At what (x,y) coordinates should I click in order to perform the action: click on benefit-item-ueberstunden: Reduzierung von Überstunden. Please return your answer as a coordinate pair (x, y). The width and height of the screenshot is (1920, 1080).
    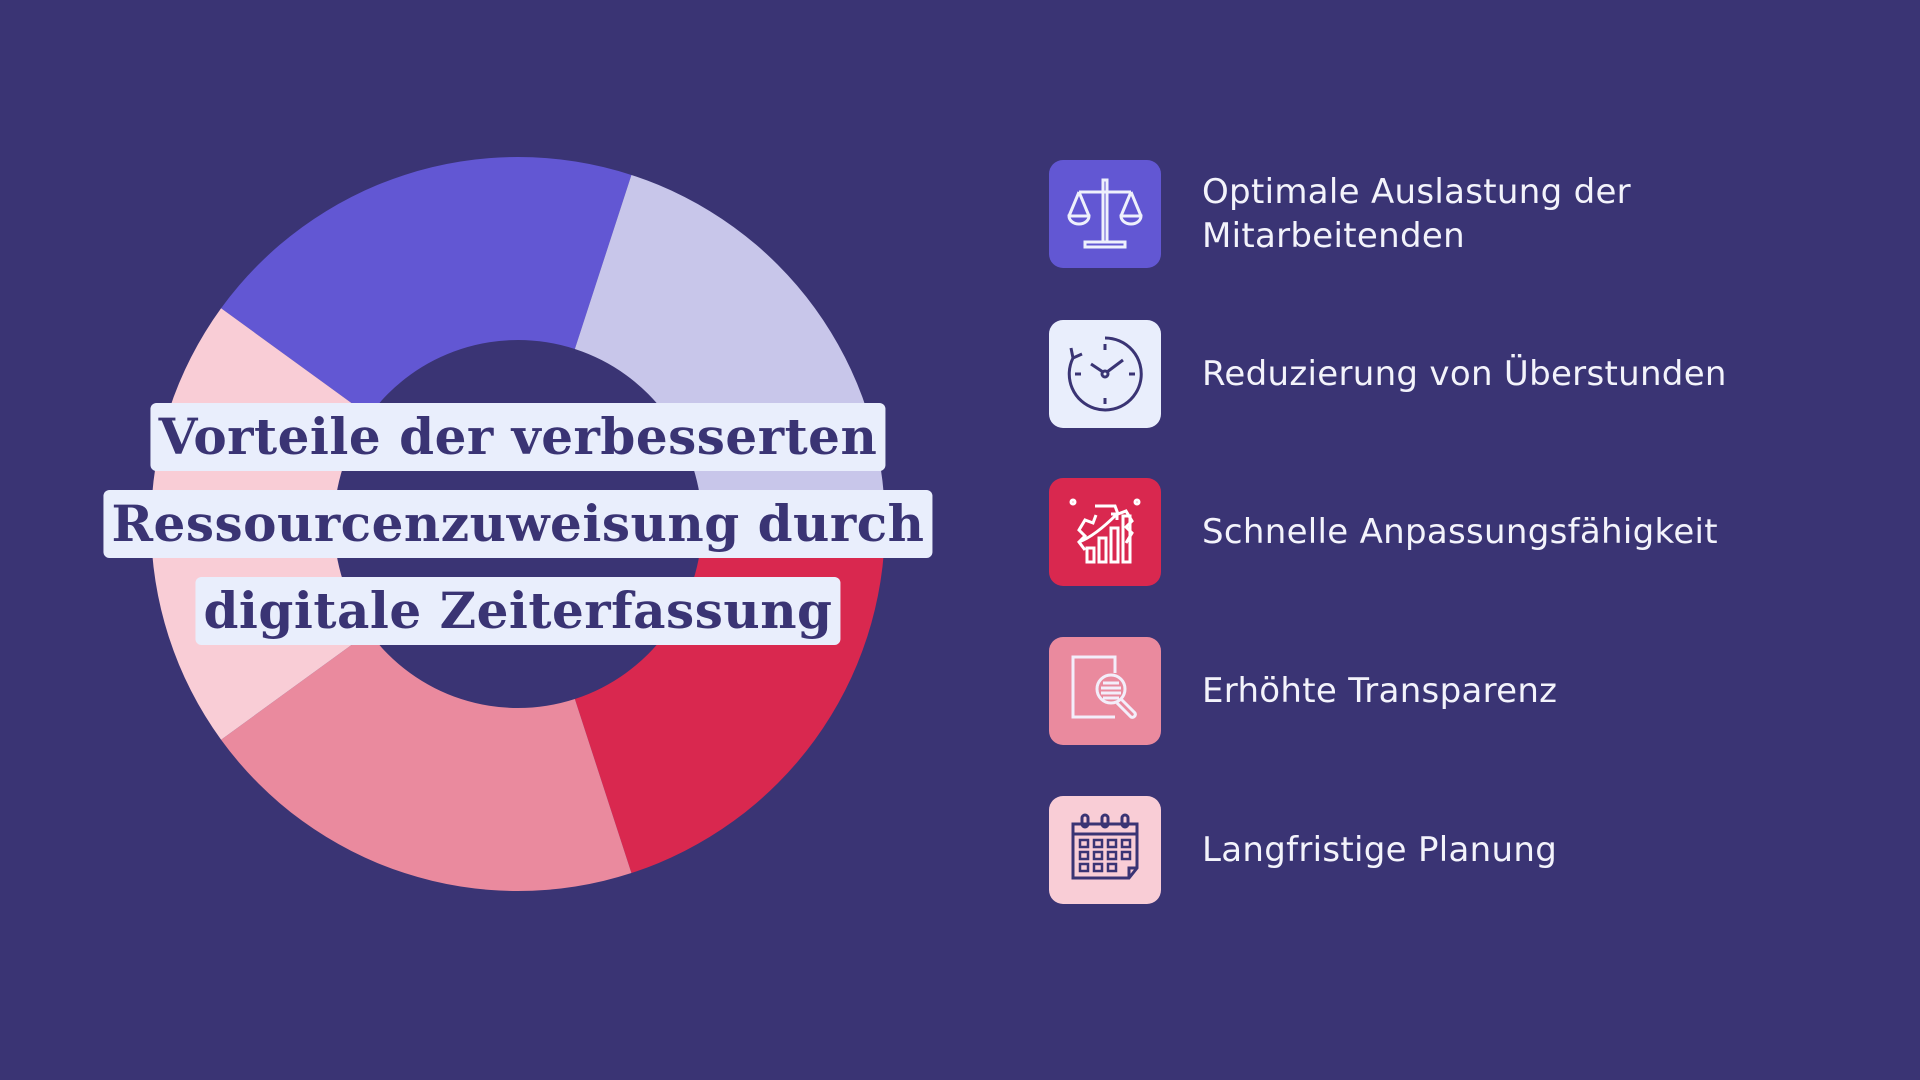
    Looking at the image, I should click on (1405, 374).